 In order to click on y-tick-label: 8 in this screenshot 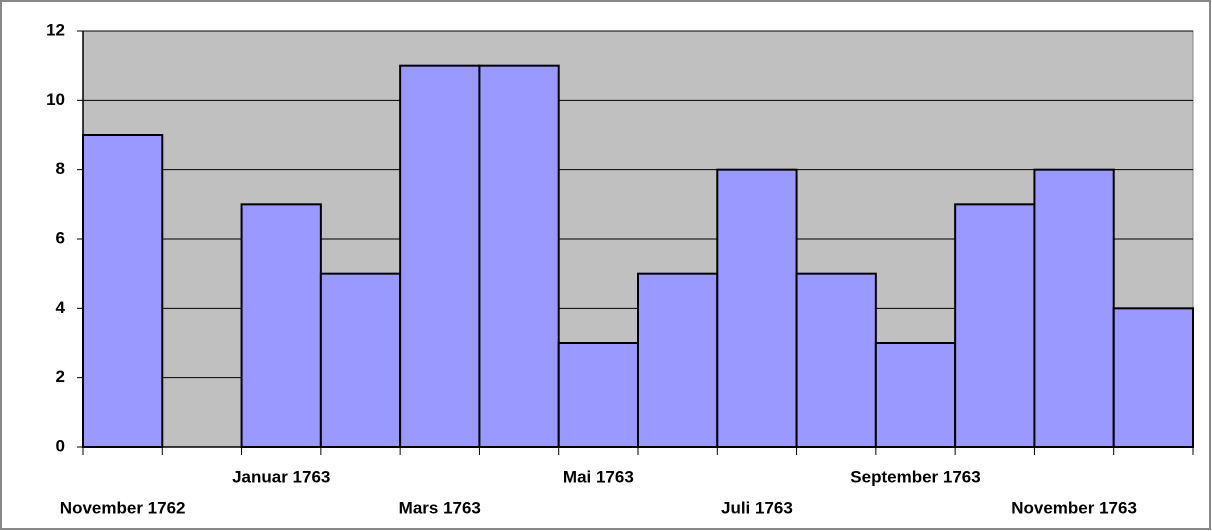, I will do `click(60, 168)`.